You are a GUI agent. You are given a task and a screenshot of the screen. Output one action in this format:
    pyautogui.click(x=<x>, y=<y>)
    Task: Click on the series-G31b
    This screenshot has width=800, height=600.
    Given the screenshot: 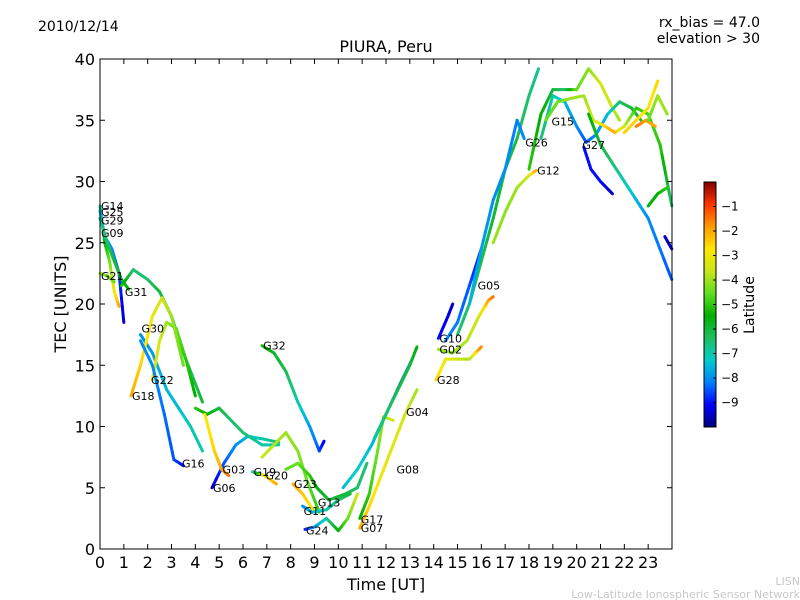 What is the action you would take?
    pyautogui.click(x=645, y=123)
    